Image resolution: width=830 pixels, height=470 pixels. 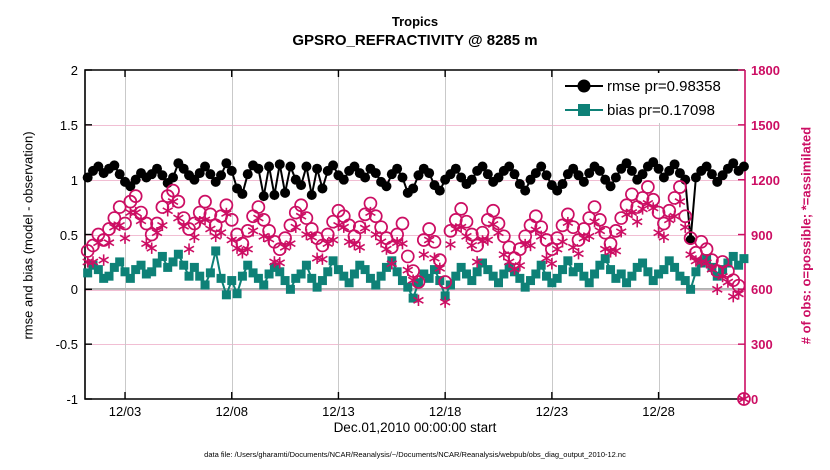 I want to click on x-tick-label: 12/23, so click(x=552, y=411).